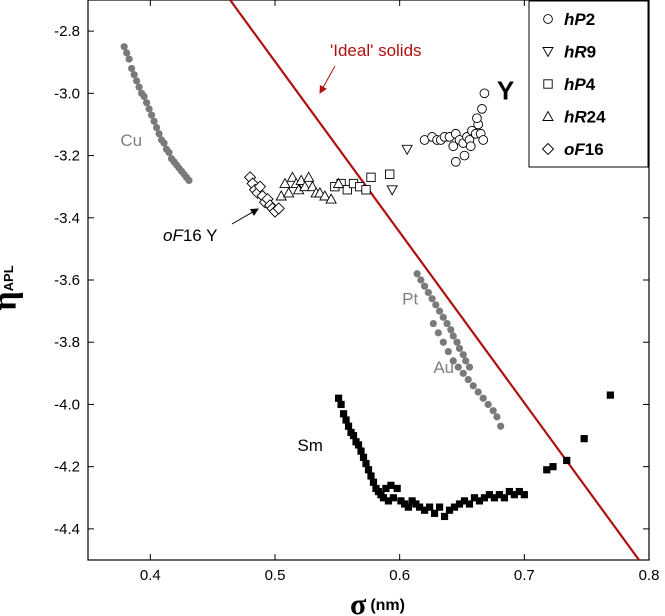  What do you see at coordinates (67, 218) in the screenshot?
I see `y-tick-label: -3.4` at bounding box center [67, 218].